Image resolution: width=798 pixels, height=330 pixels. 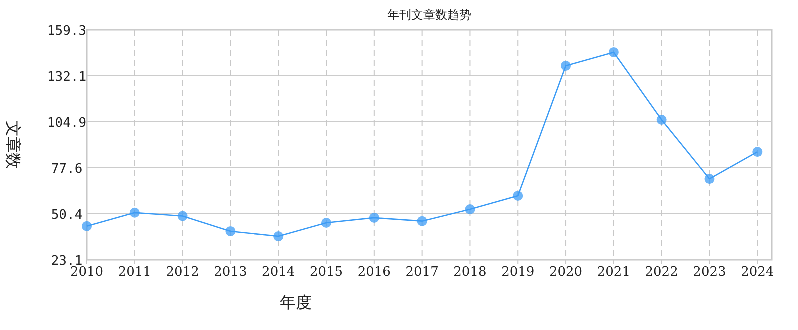 I want to click on y-tick-label: 104.9, so click(x=67, y=123).